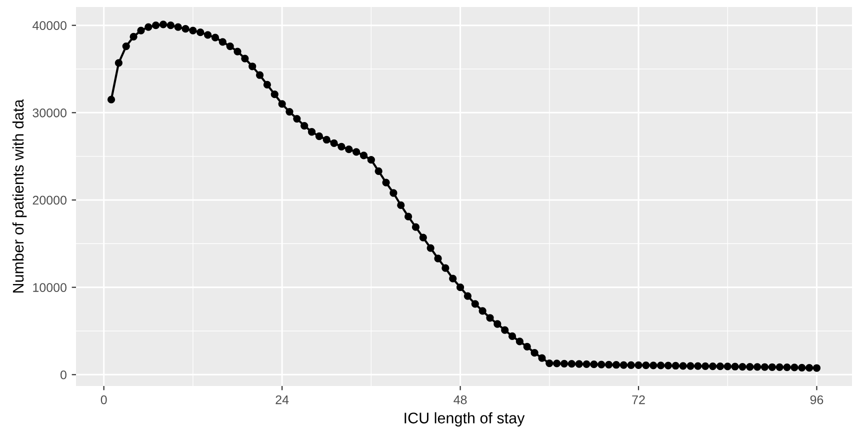  I want to click on x-tick-label: 48, so click(460, 399).